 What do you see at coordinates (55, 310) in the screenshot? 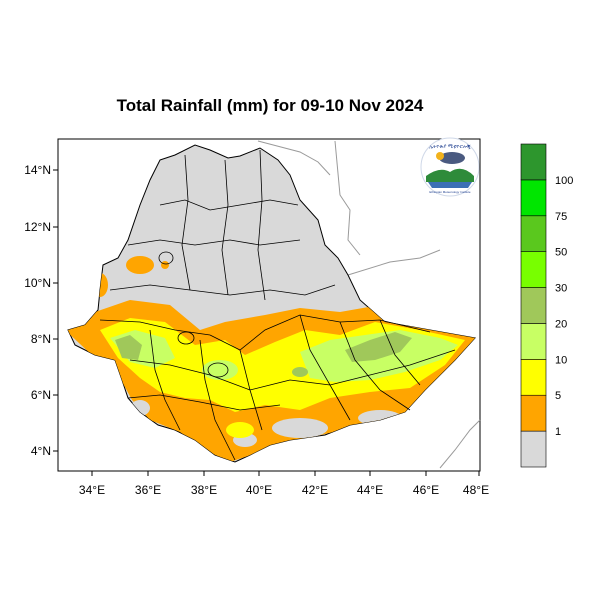
I see `y-axis-ticks` at bounding box center [55, 310].